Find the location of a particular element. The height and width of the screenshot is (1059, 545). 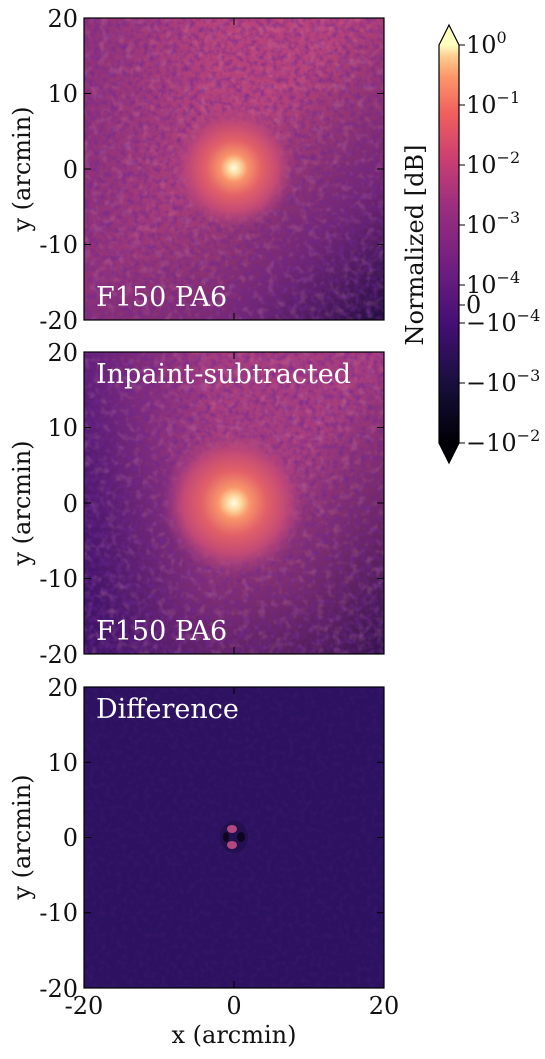

panel-3-ytick-label: 10 is located at coordinates (62, 763).